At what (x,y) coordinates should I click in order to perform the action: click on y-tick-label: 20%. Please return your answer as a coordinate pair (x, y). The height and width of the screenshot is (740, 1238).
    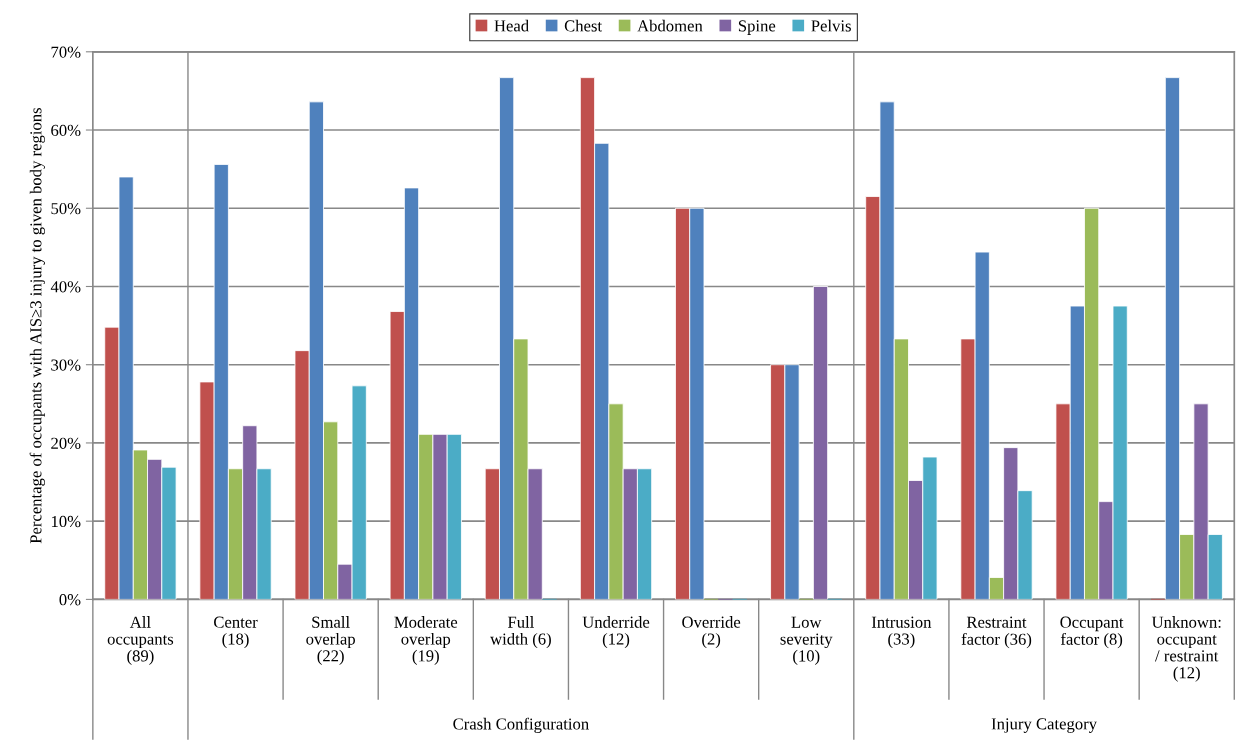
    Looking at the image, I should click on (66, 443).